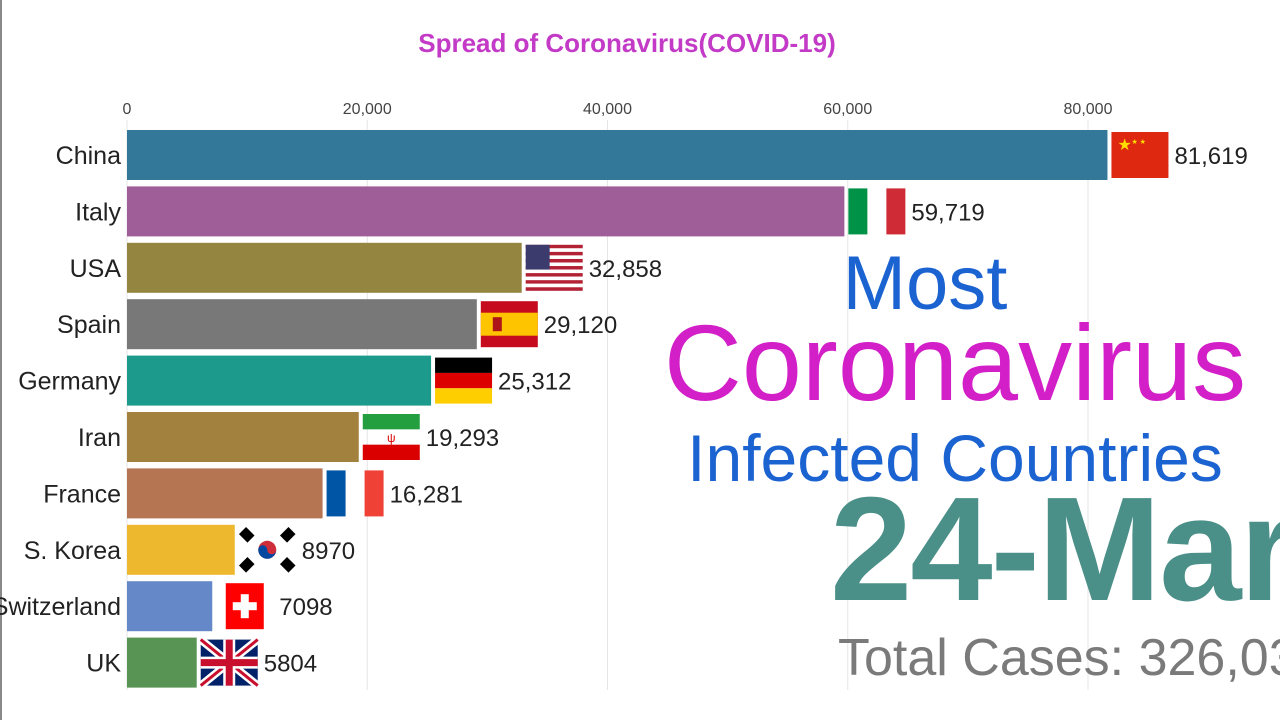 This screenshot has height=720, width=1280. What do you see at coordinates (243, 437) in the screenshot?
I see `bar-iran` at bounding box center [243, 437].